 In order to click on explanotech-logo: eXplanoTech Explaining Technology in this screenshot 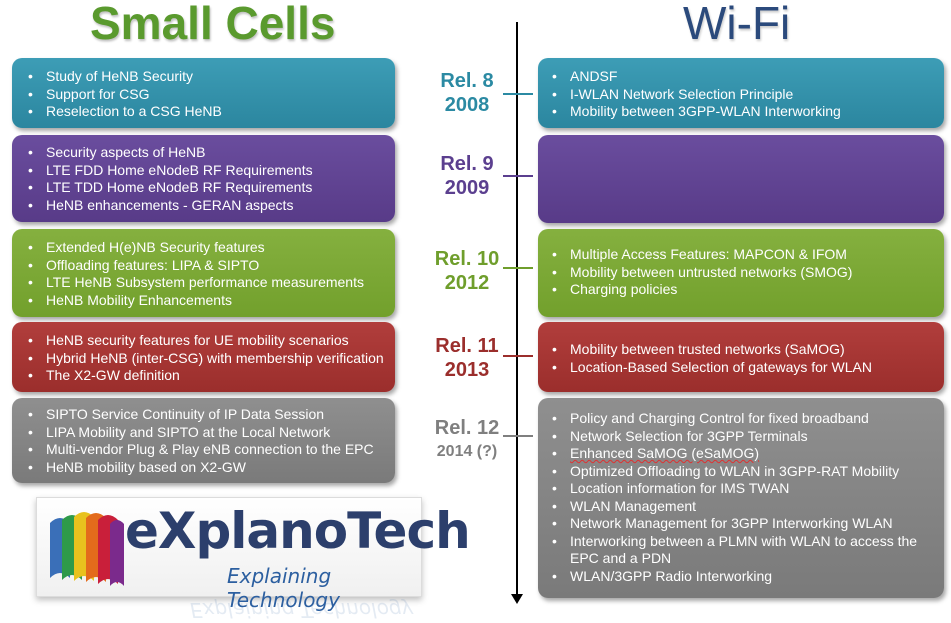, I will do `click(253, 554)`.